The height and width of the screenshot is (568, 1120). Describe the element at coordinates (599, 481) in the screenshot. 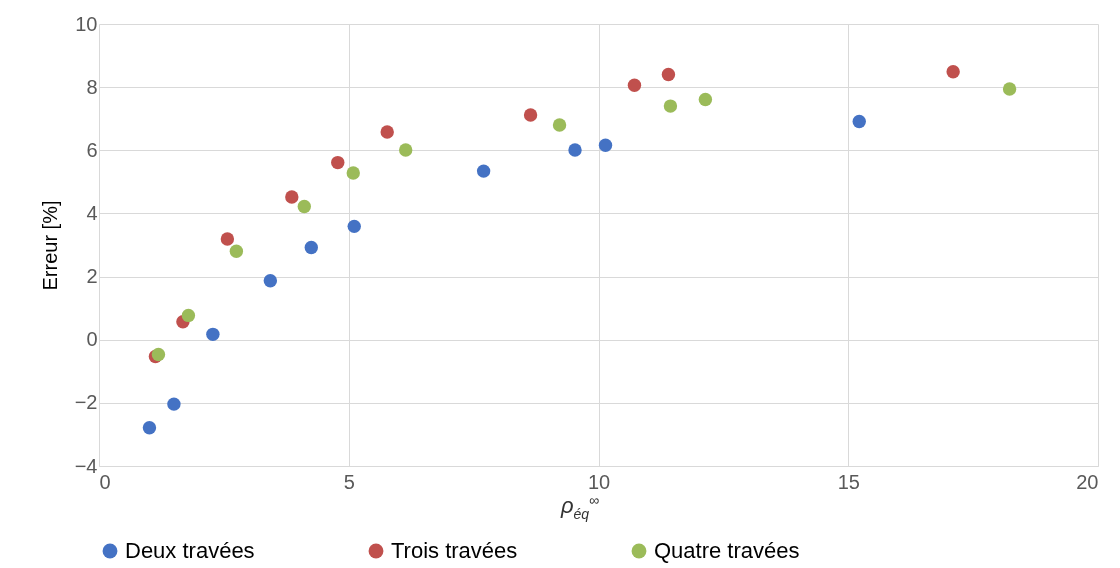

I see `x-tick-label: 10` at that location.